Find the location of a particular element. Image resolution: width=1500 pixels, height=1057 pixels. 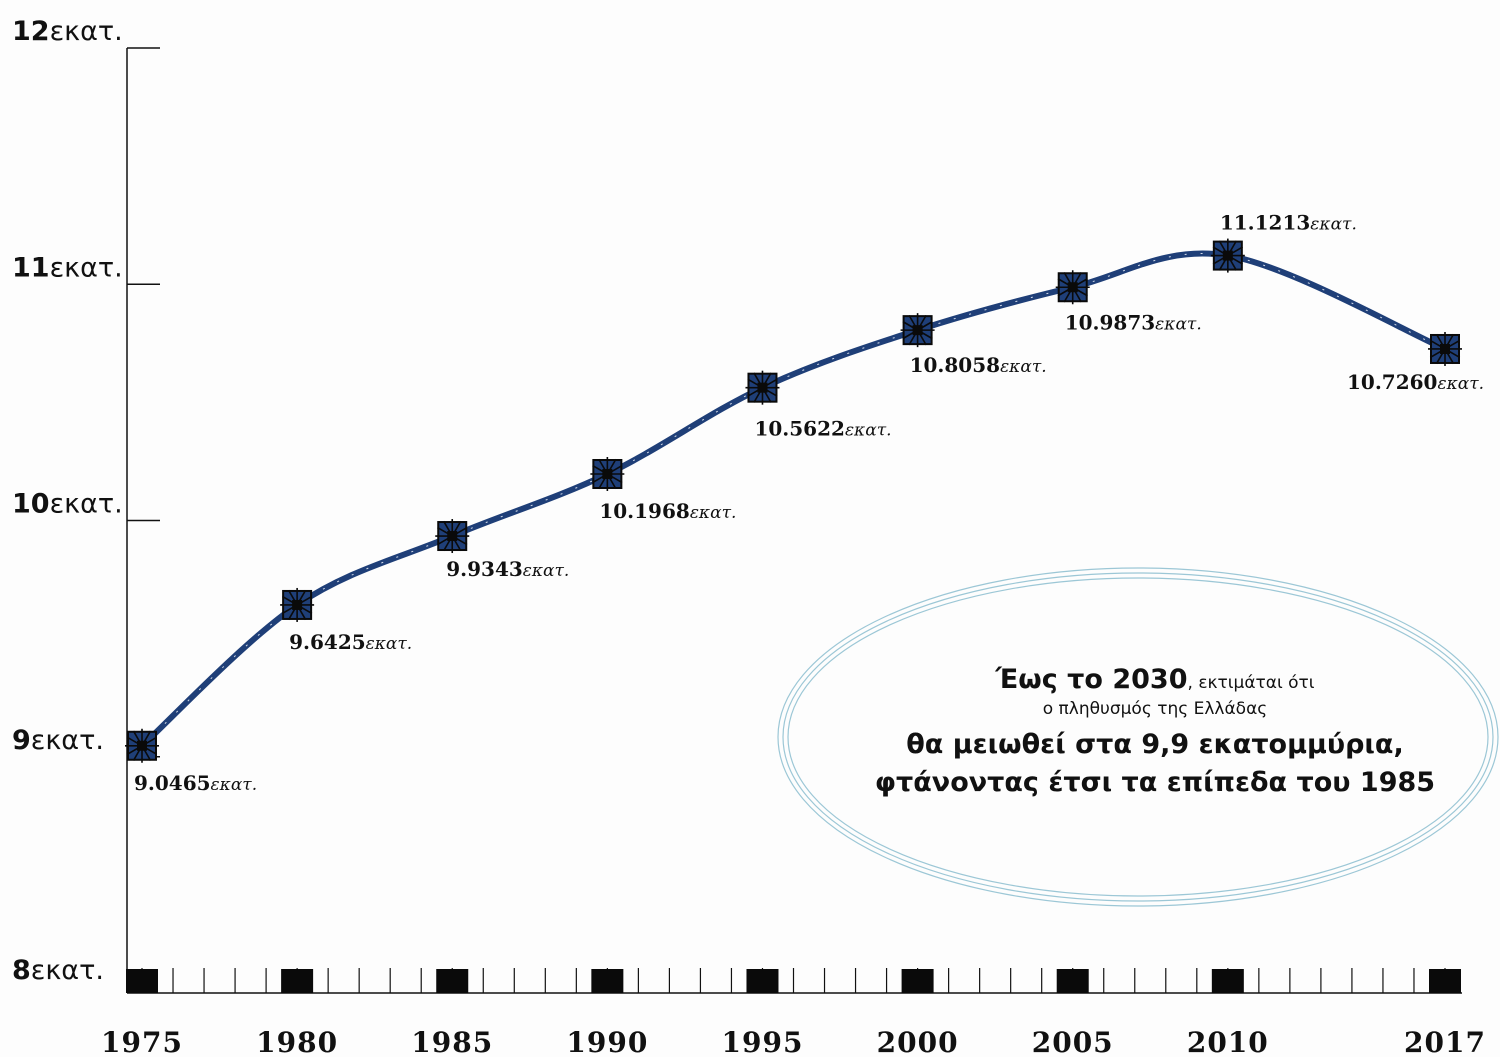

y-tick-number: 12 is located at coordinates (31, 31).